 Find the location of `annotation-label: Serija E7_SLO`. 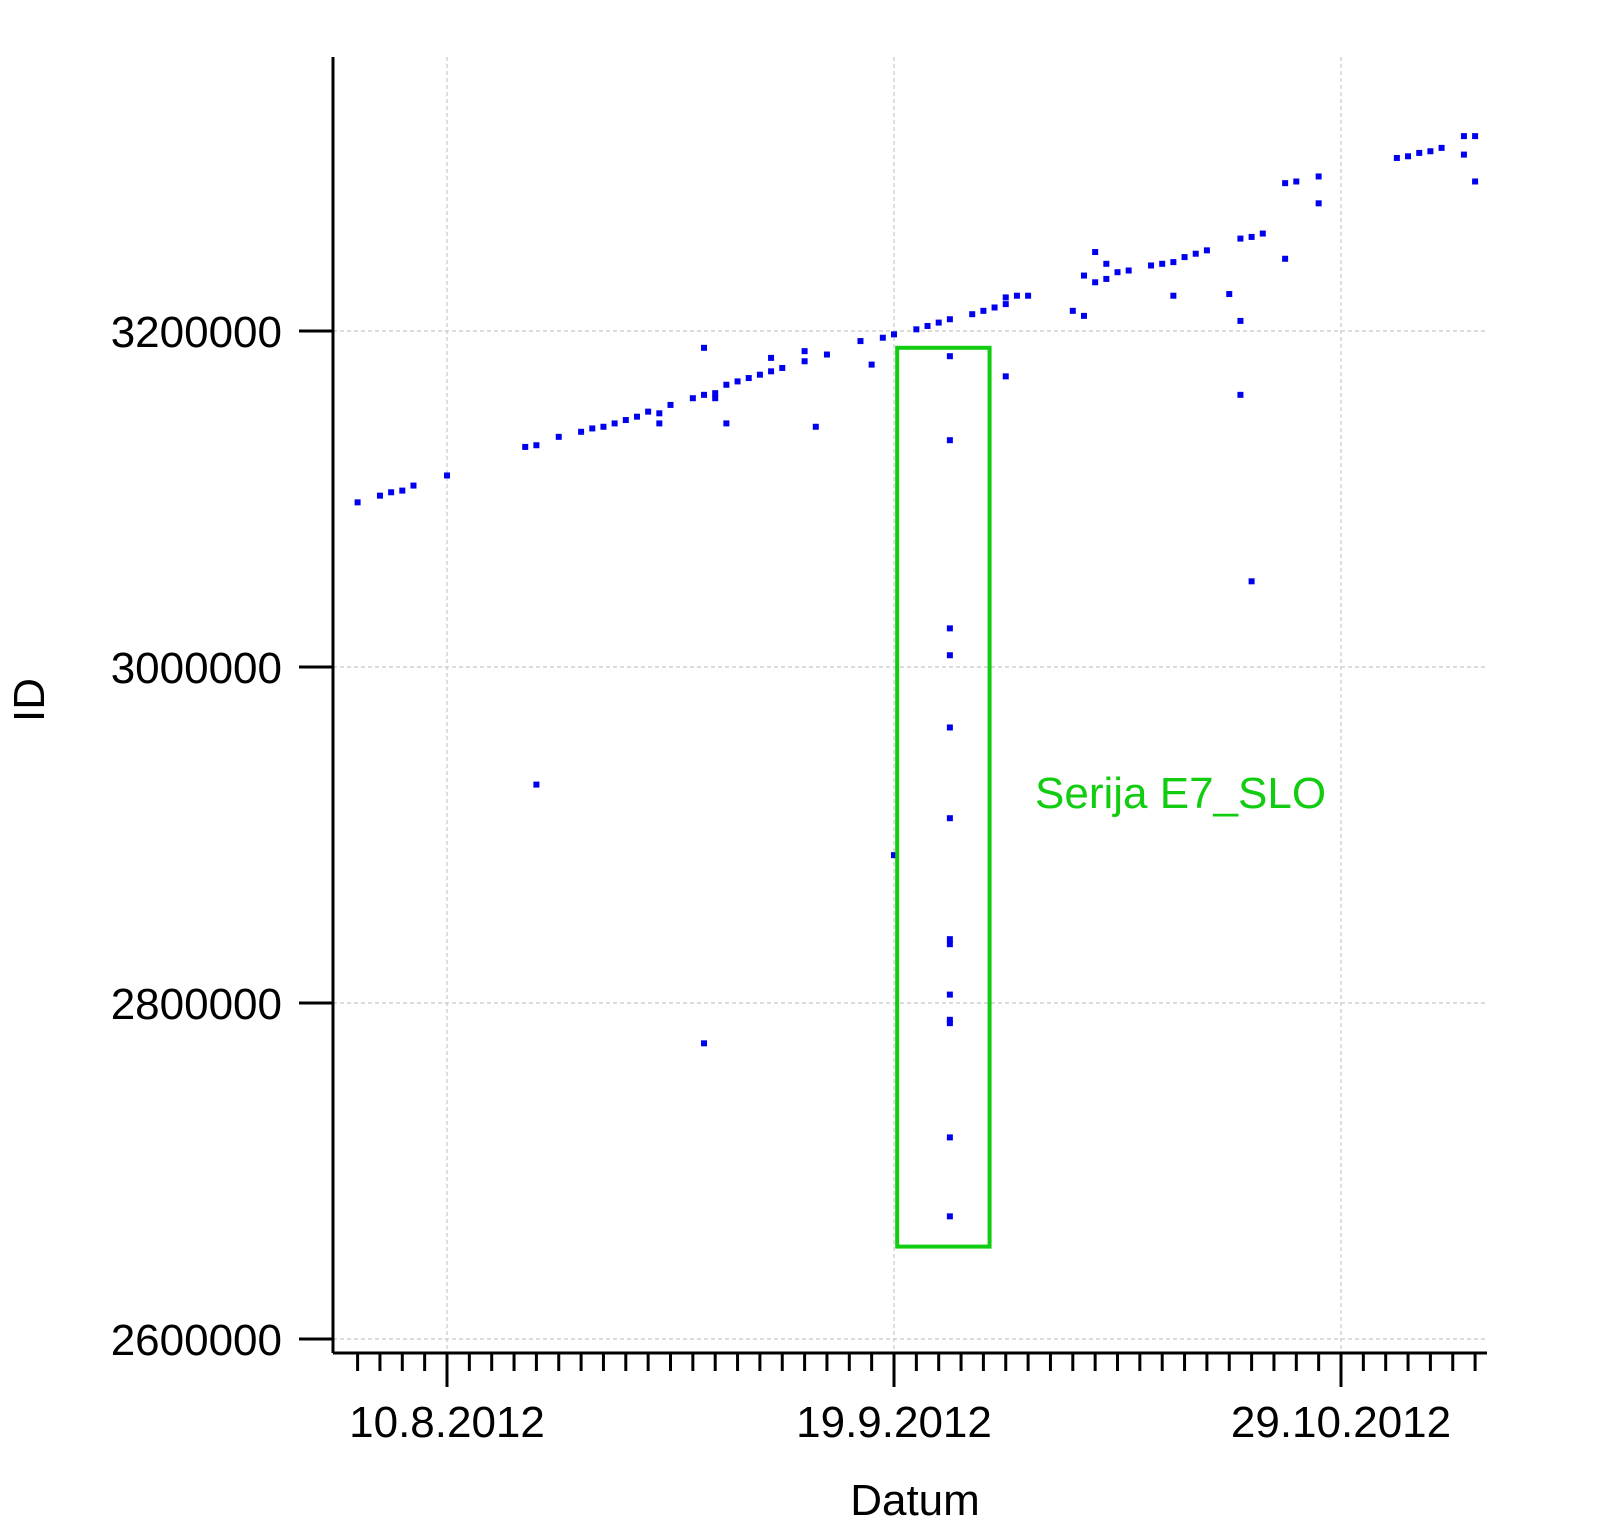

annotation-label: Serija E7_SLO is located at coordinates (1180, 793).